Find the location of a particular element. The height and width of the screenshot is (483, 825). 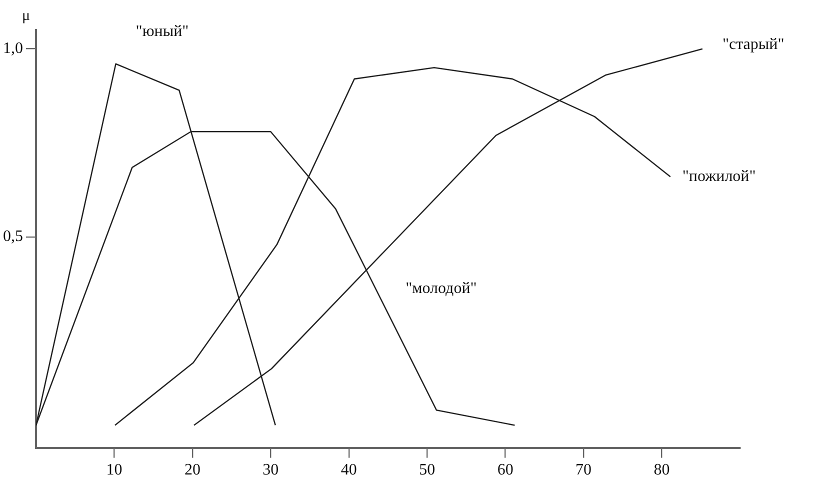

x-tick-label: 20 is located at coordinates (192, 470).